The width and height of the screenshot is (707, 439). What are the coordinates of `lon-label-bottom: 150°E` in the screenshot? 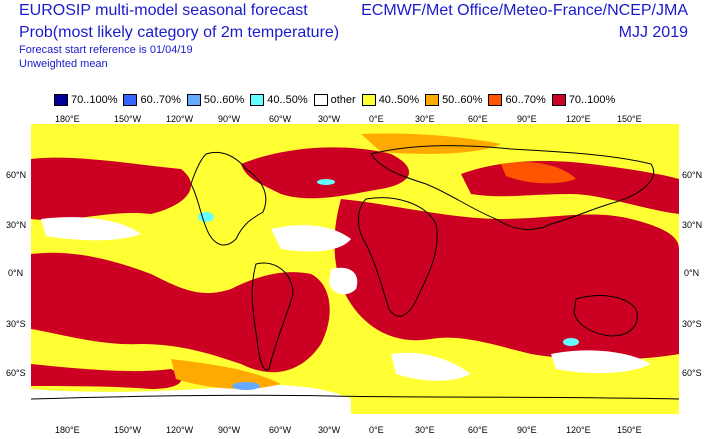 It's located at (629, 430).